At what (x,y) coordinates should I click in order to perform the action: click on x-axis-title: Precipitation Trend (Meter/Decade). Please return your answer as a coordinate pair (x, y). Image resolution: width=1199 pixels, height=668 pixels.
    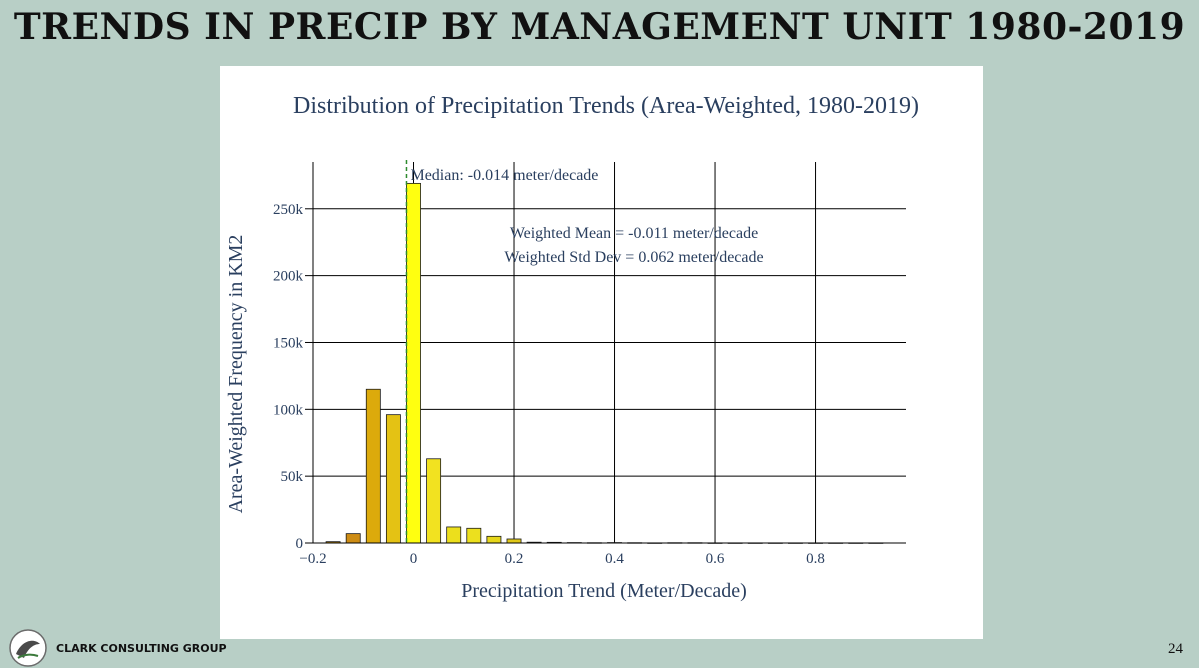
    Looking at the image, I should click on (603, 591).